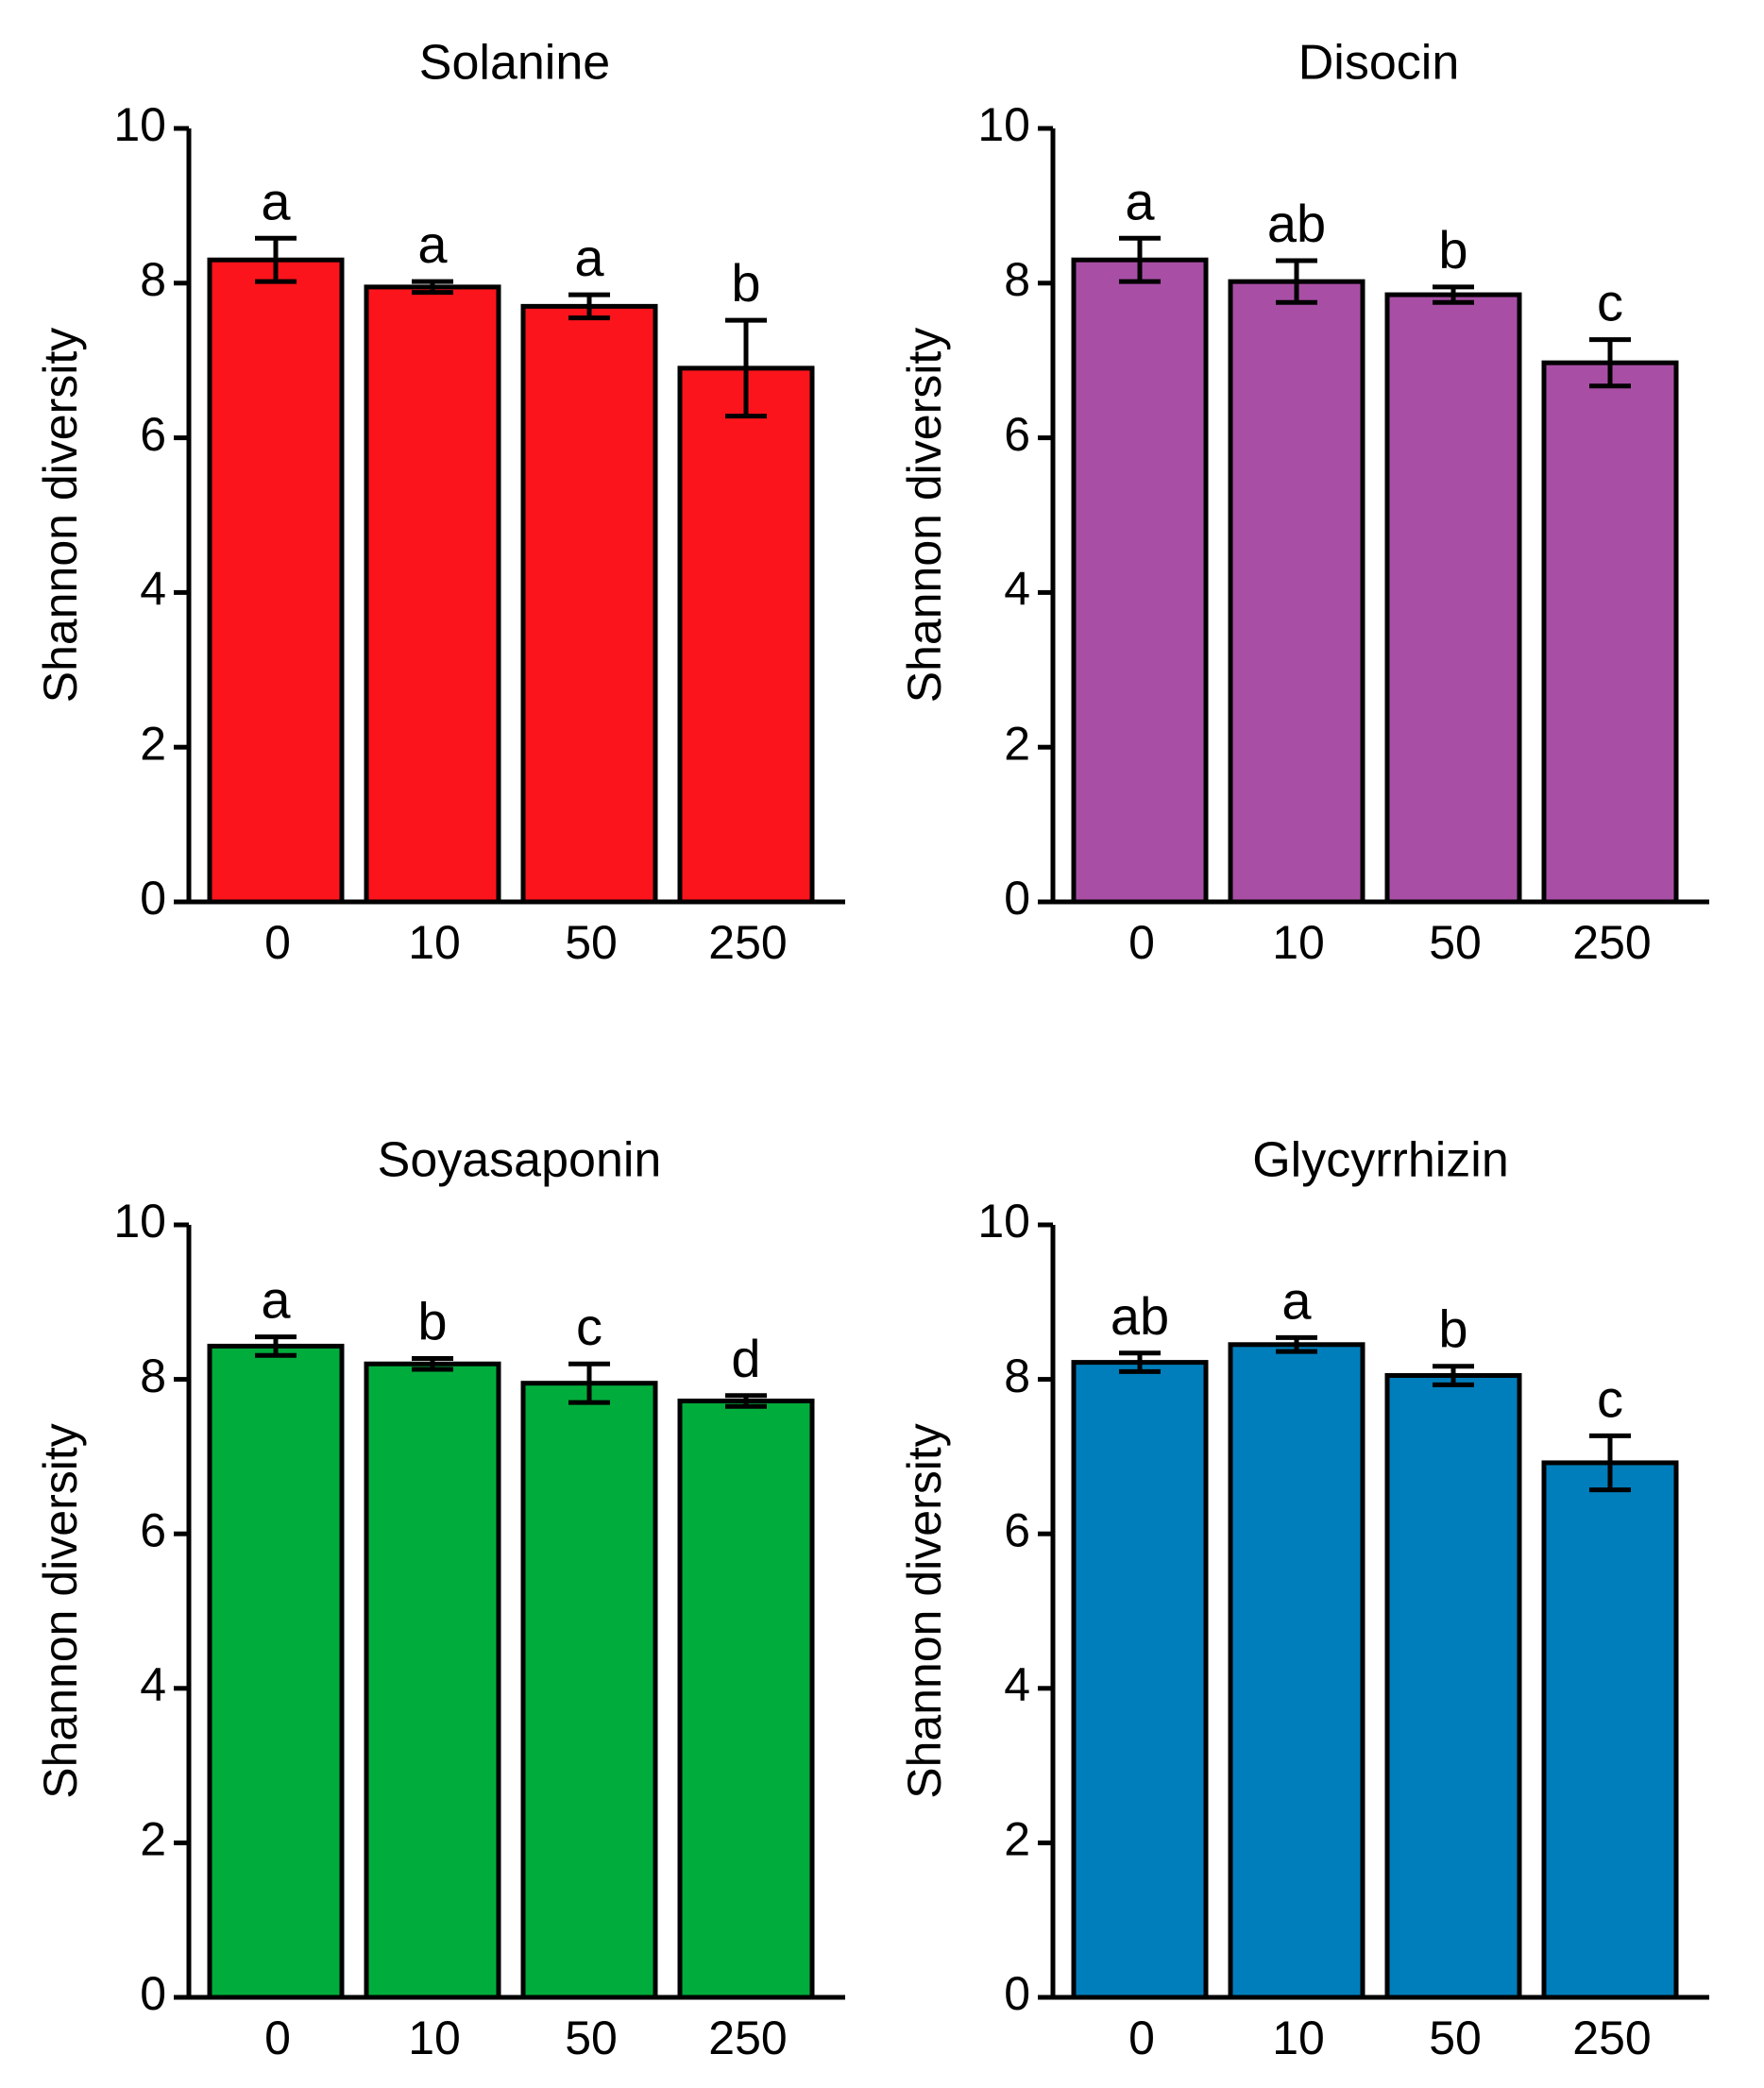 This screenshot has height=2088, width=1764. What do you see at coordinates (520, 1160) in the screenshot?
I see `panel-title: Soyasaponin` at bounding box center [520, 1160].